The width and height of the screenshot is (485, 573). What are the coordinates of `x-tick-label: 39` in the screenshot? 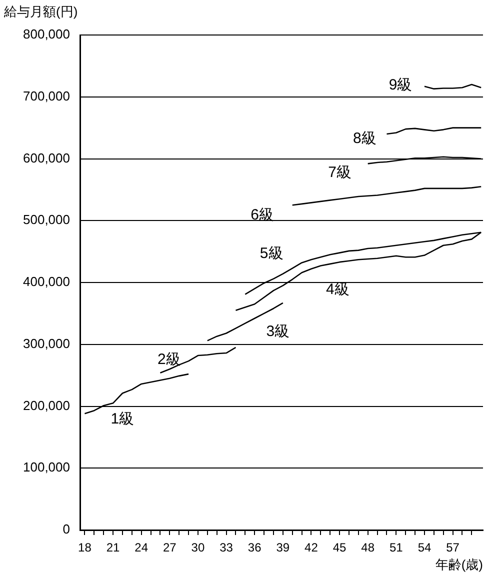 It's located at (283, 547).